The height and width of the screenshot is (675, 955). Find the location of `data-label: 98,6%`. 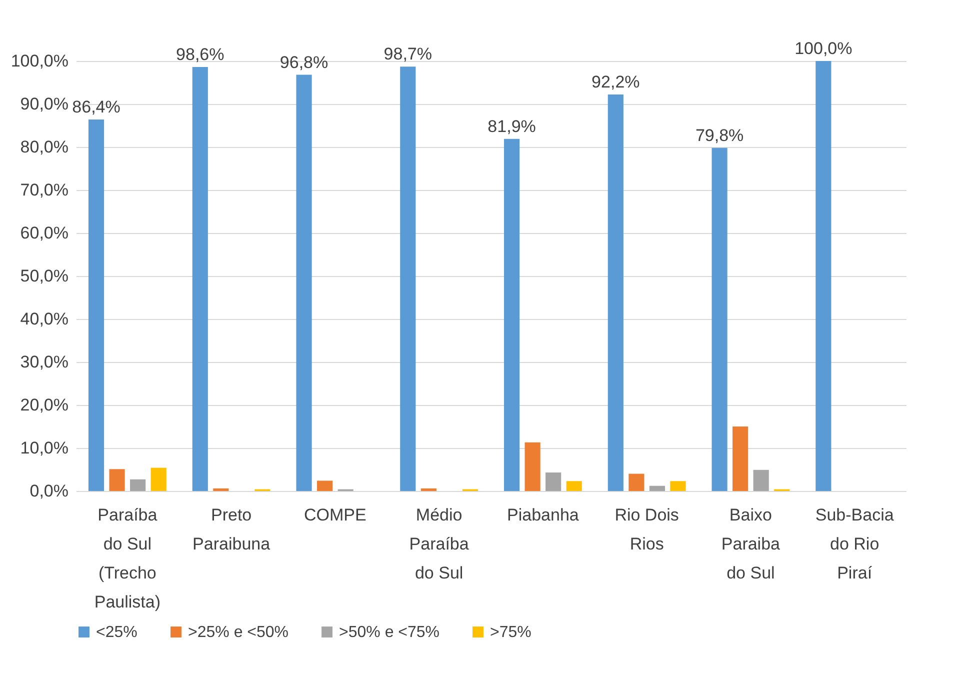

data-label: 98,6% is located at coordinates (200, 54).